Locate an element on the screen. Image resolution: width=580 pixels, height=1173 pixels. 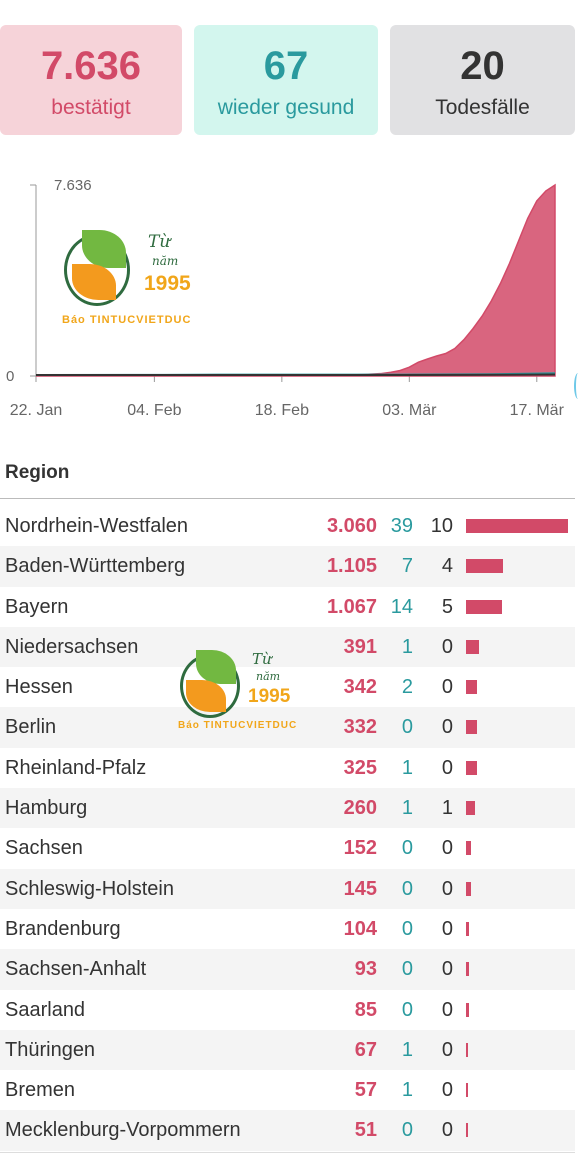
recovered-card: 67 wieder gesund is located at coordinates (286, 80).